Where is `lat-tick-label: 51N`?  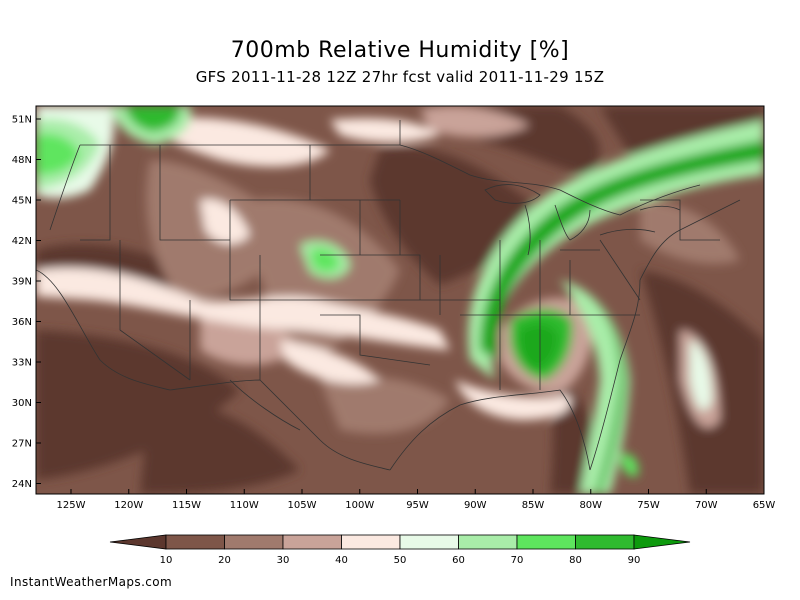
lat-tick-label: 51N is located at coordinates (22, 120).